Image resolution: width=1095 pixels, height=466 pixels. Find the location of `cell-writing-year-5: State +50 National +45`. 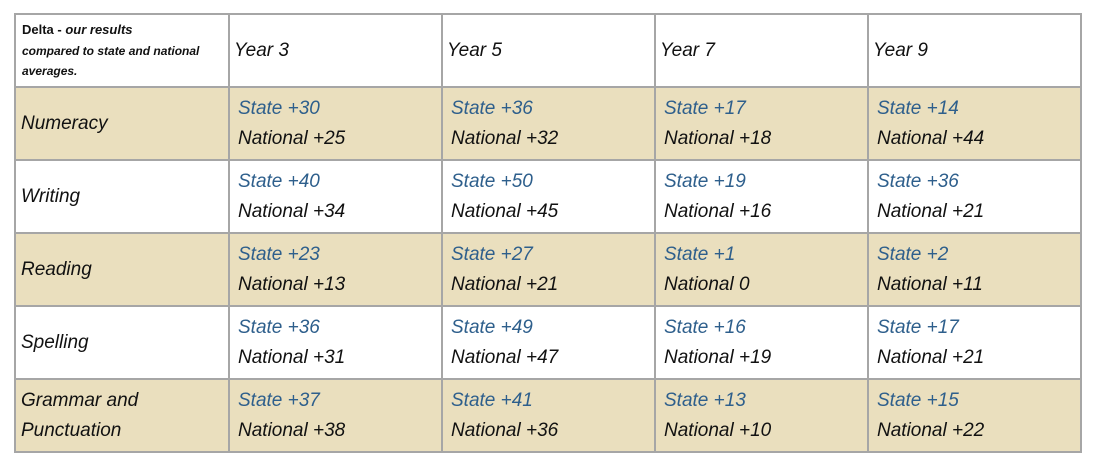

cell-writing-year-5: State +50 National +45 is located at coordinates (548, 196).